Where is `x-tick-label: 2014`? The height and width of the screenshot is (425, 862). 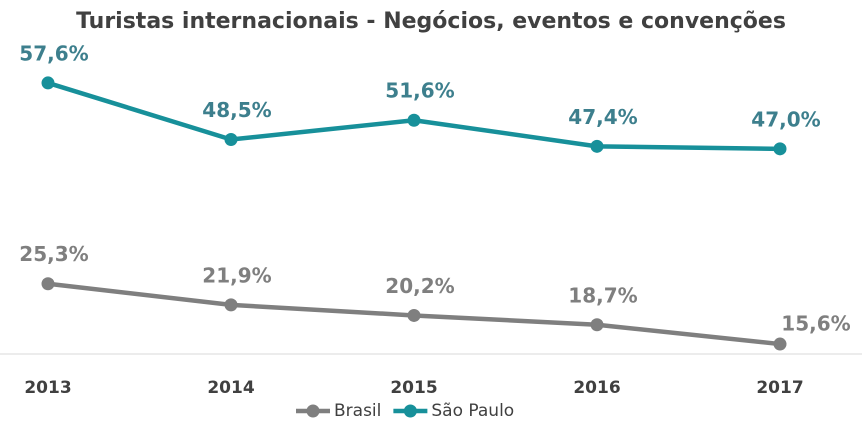 x-tick-label: 2014 is located at coordinates (230, 388).